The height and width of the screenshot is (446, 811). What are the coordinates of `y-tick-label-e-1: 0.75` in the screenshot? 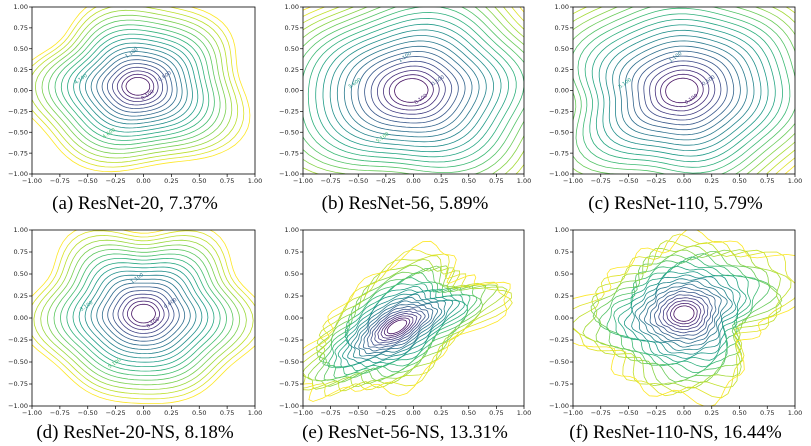 It's located at (292, 252).